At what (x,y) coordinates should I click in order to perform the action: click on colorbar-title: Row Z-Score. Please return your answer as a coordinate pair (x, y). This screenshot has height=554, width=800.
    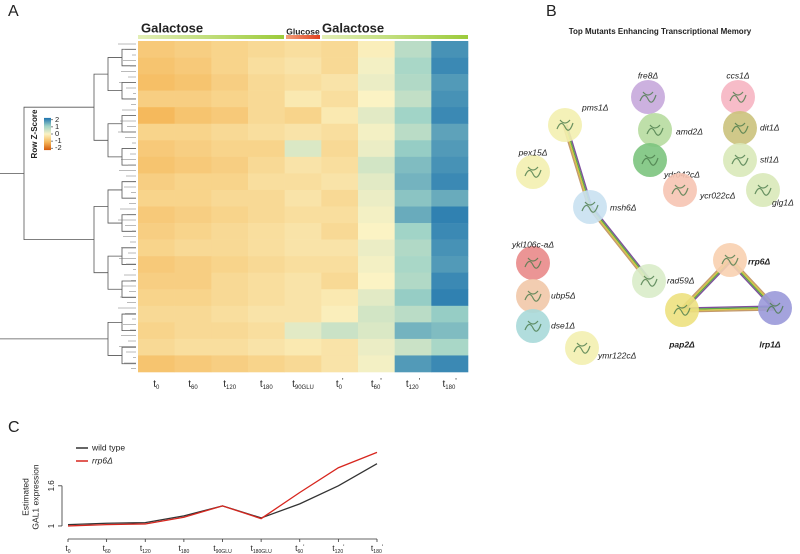
    Looking at the image, I should click on (34, 133).